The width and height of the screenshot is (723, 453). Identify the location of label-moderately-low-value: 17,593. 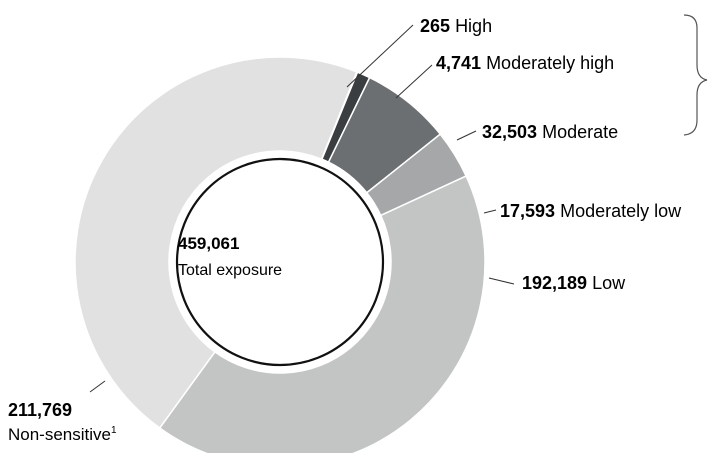
(527, 211).